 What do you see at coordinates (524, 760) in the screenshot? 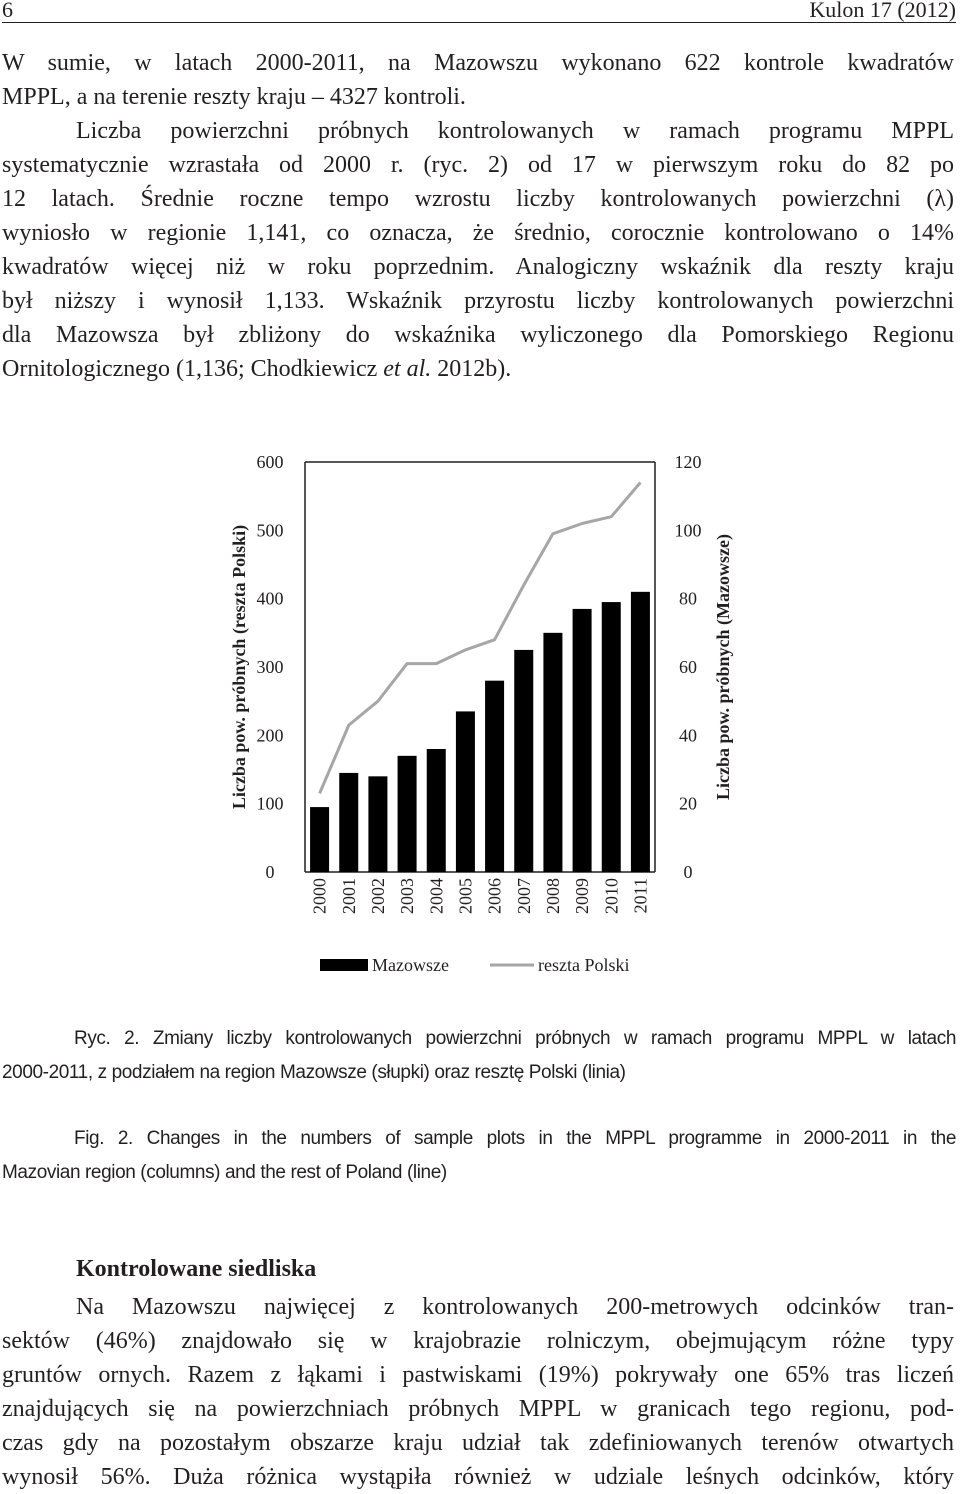
I see `bar-mazowsze-2007` at bounding box center [524, 760].